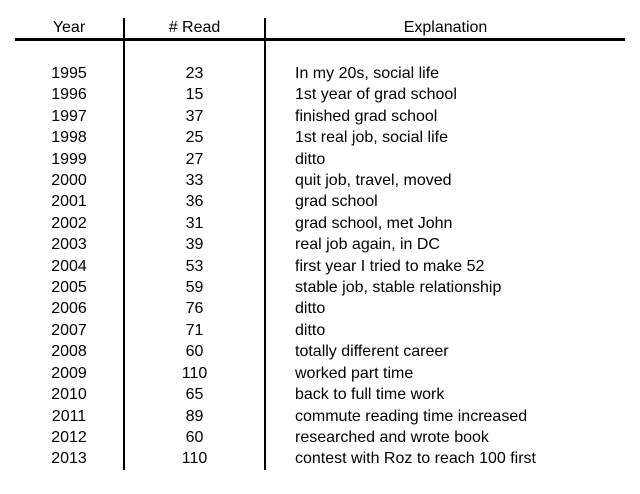  I want to click on explanation-cell: 1st year of grad school, so click(444, 95).